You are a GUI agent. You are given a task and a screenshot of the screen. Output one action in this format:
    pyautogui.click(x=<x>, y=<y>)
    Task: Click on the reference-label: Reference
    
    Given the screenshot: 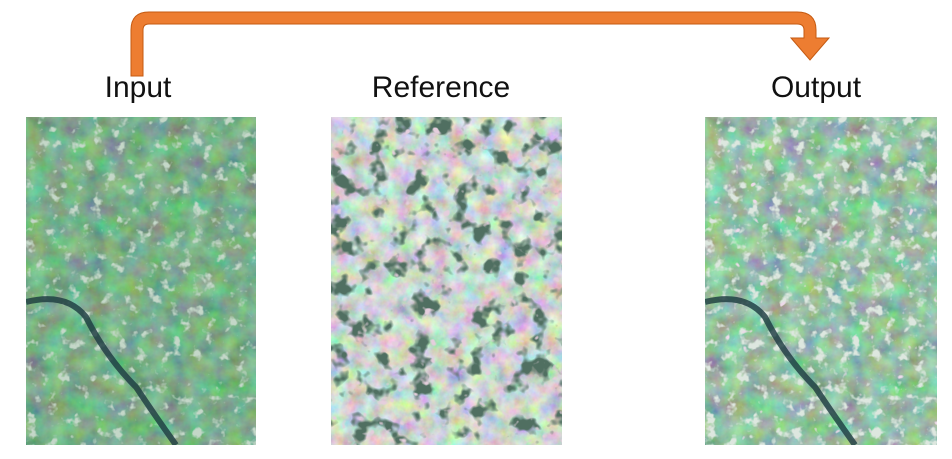 What is the action you would take?
    pyautogui.click(x=441, y=87)
    